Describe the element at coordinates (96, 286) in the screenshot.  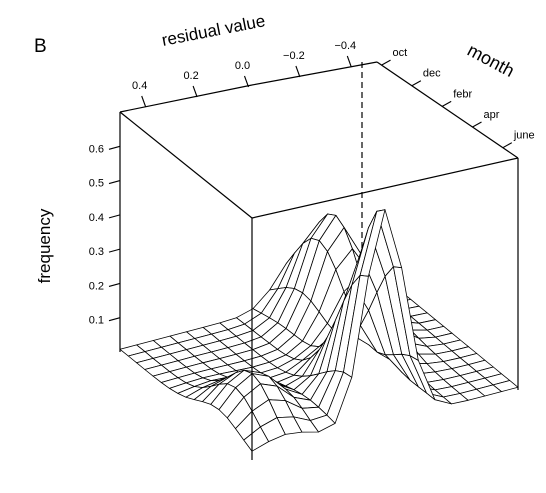
I see `z-tick-label: 0.2` at that location.